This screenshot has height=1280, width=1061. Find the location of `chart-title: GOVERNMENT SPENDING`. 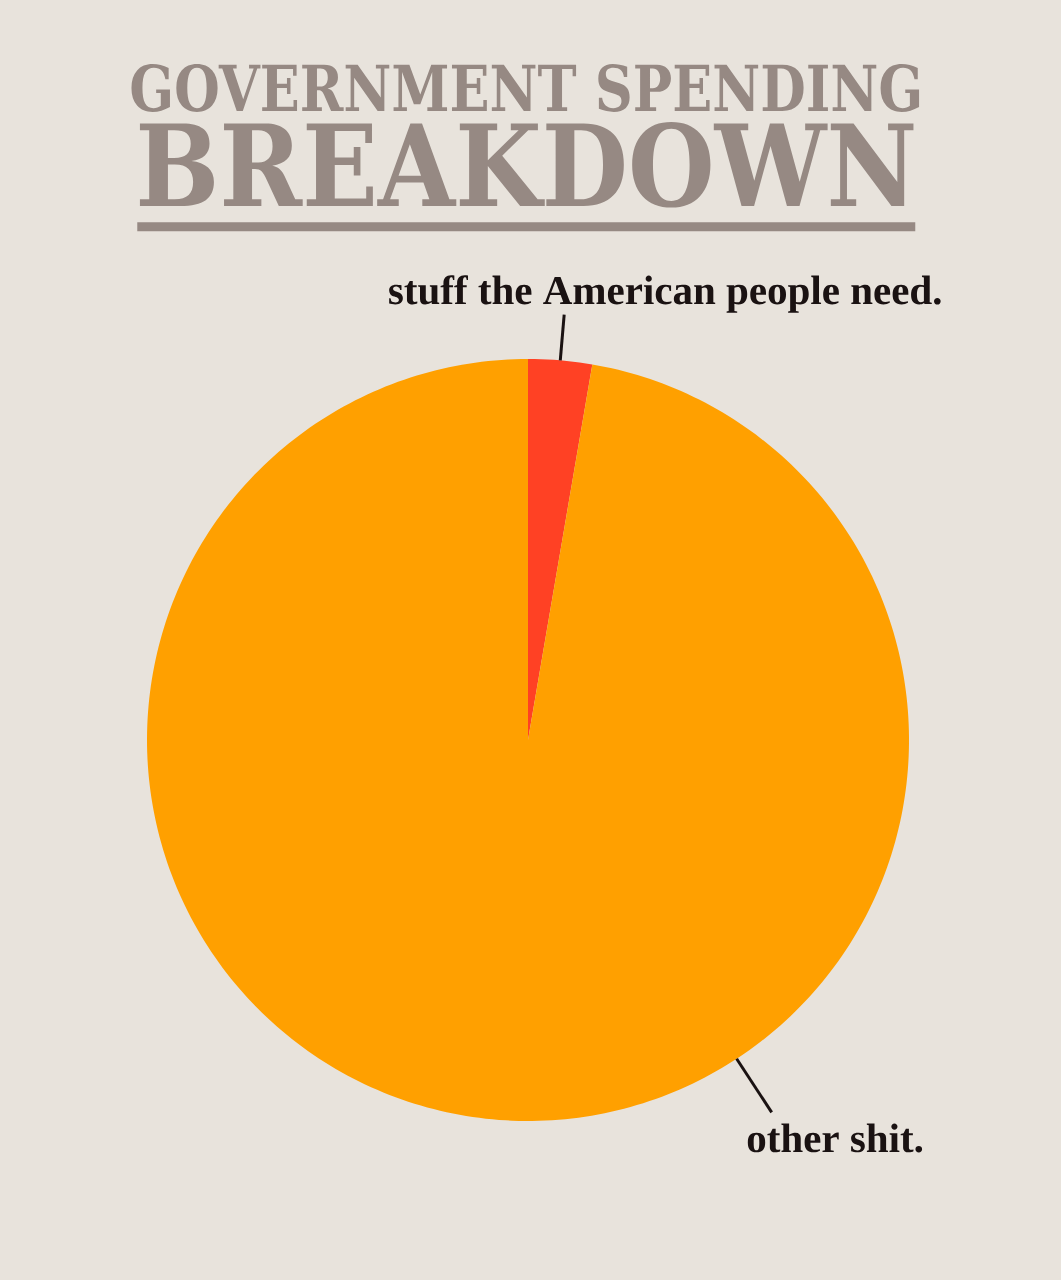

chart-title: GOVERNMENT SPENDING is located at coordinates (525, 87).